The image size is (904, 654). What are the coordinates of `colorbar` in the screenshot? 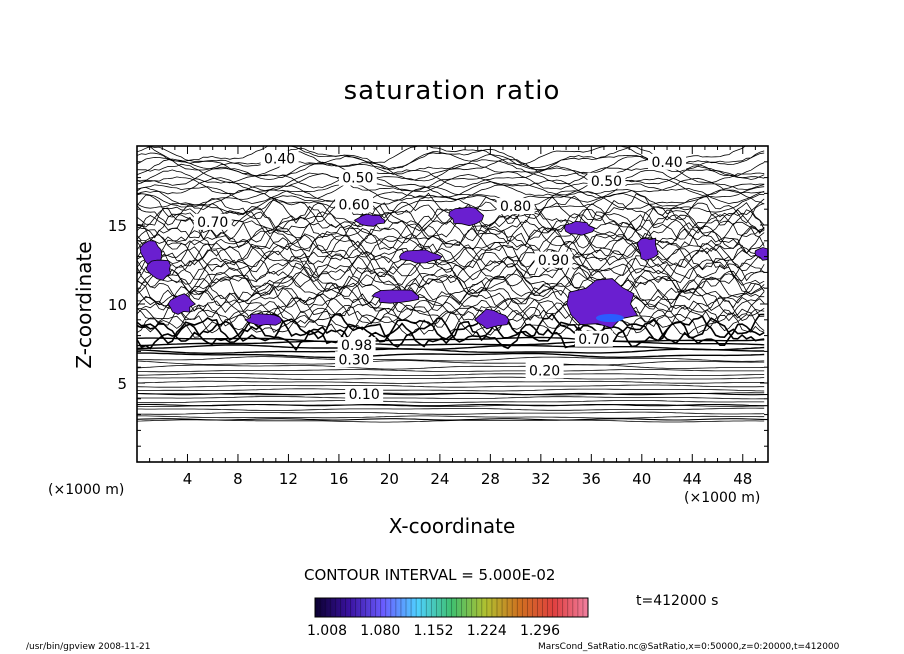 It's located at (451, 607).